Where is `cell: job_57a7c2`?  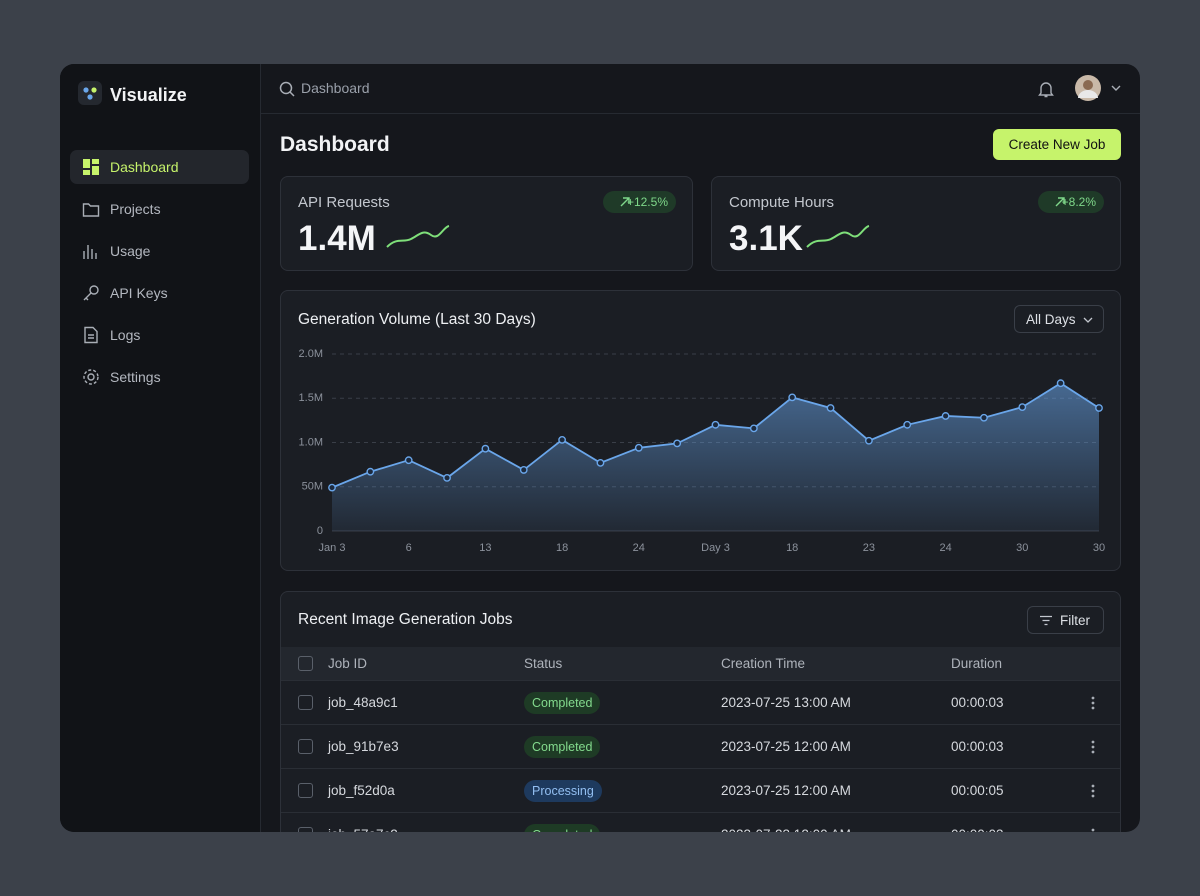 cell: job_57a7c2 is located at coordinates (363, 822).